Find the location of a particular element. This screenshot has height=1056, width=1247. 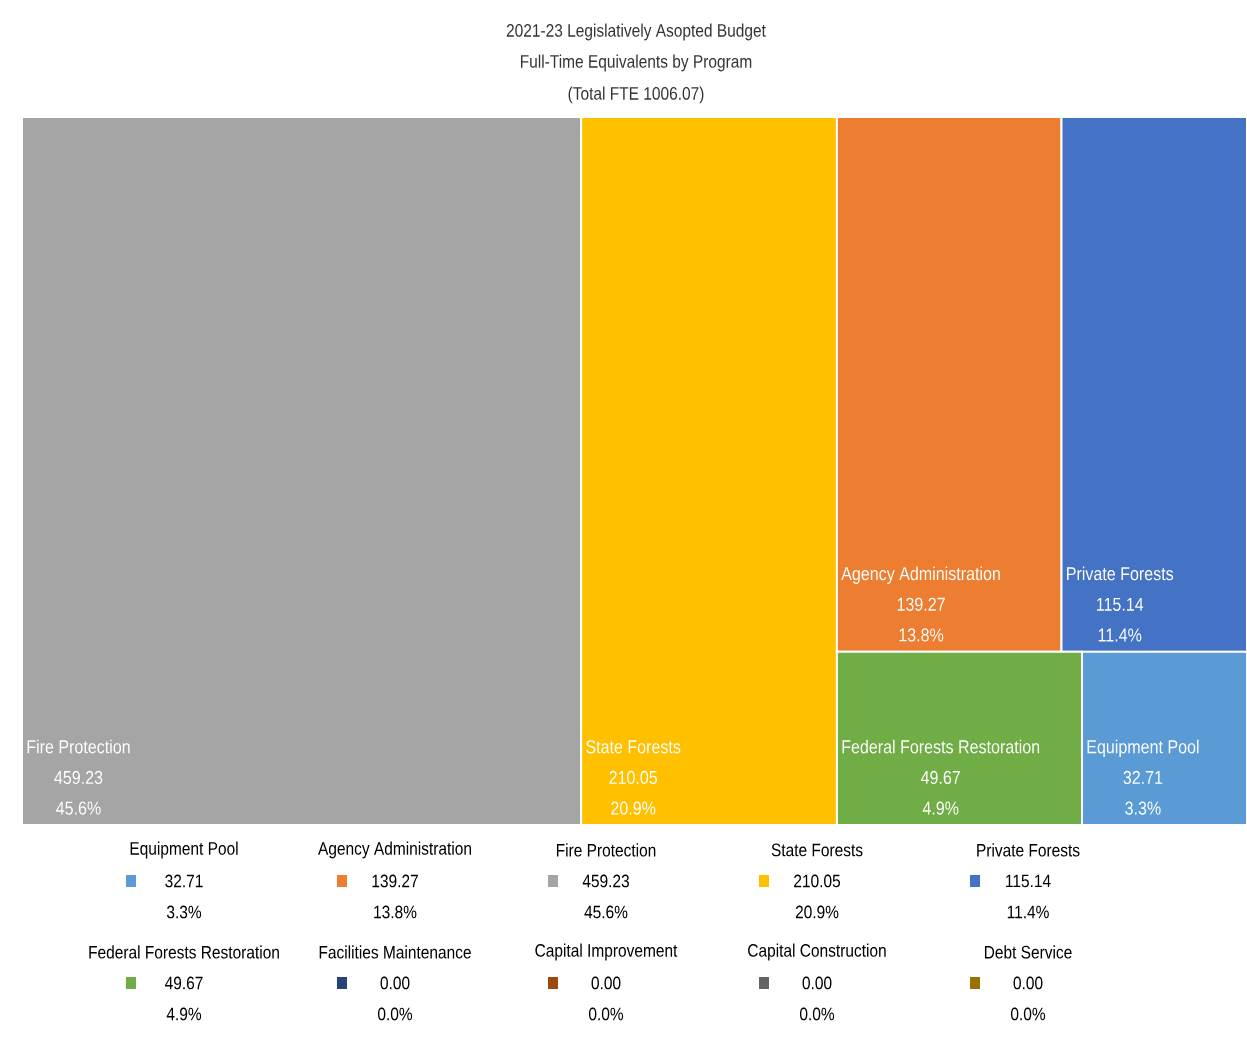

text: 3.3% is located at coordinates (184, 912).